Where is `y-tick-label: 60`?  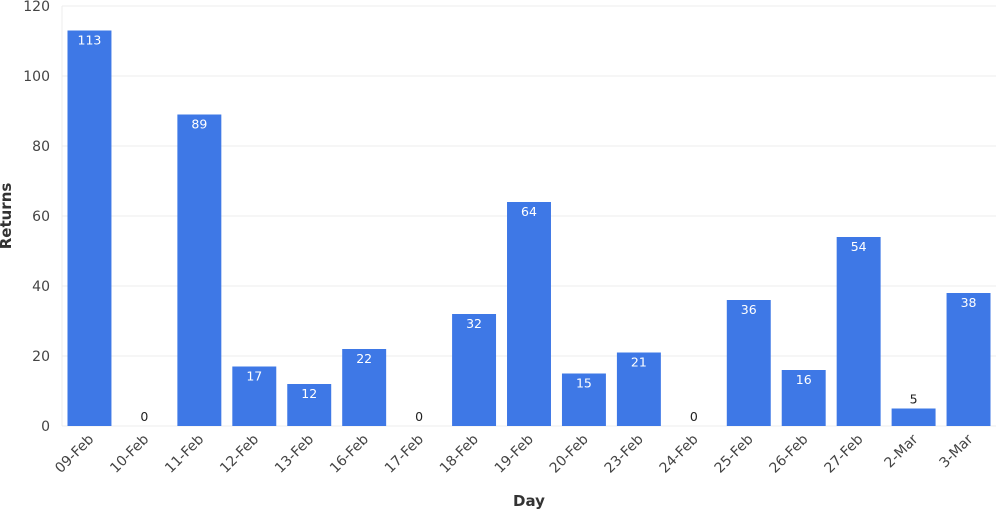 y-tick-label: 60 is located at coordinates (41, 217).